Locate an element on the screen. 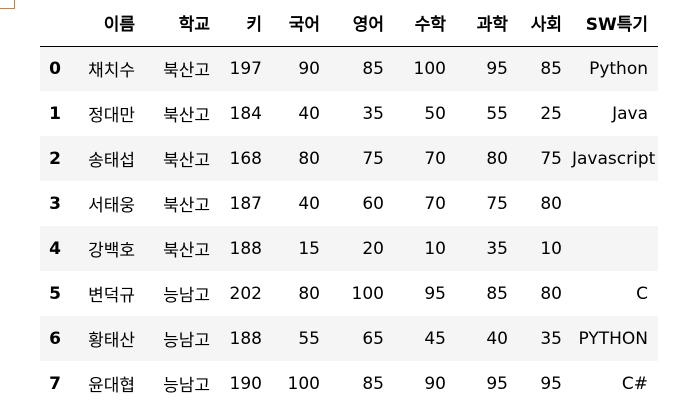 The width and height of the screenshot is (694, 418). table-row: 1 정대만 북산고 184 40 35 50 55 25 Java is located at coordinates (349, 113).